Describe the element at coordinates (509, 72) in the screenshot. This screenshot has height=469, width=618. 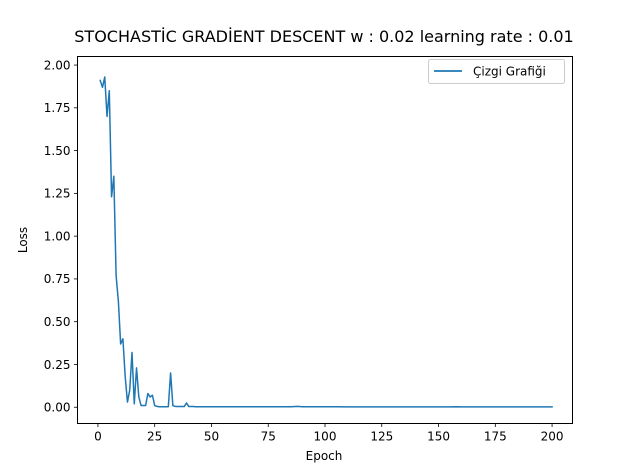
I see `legend-label: Çizgi Grafiği` at that location.